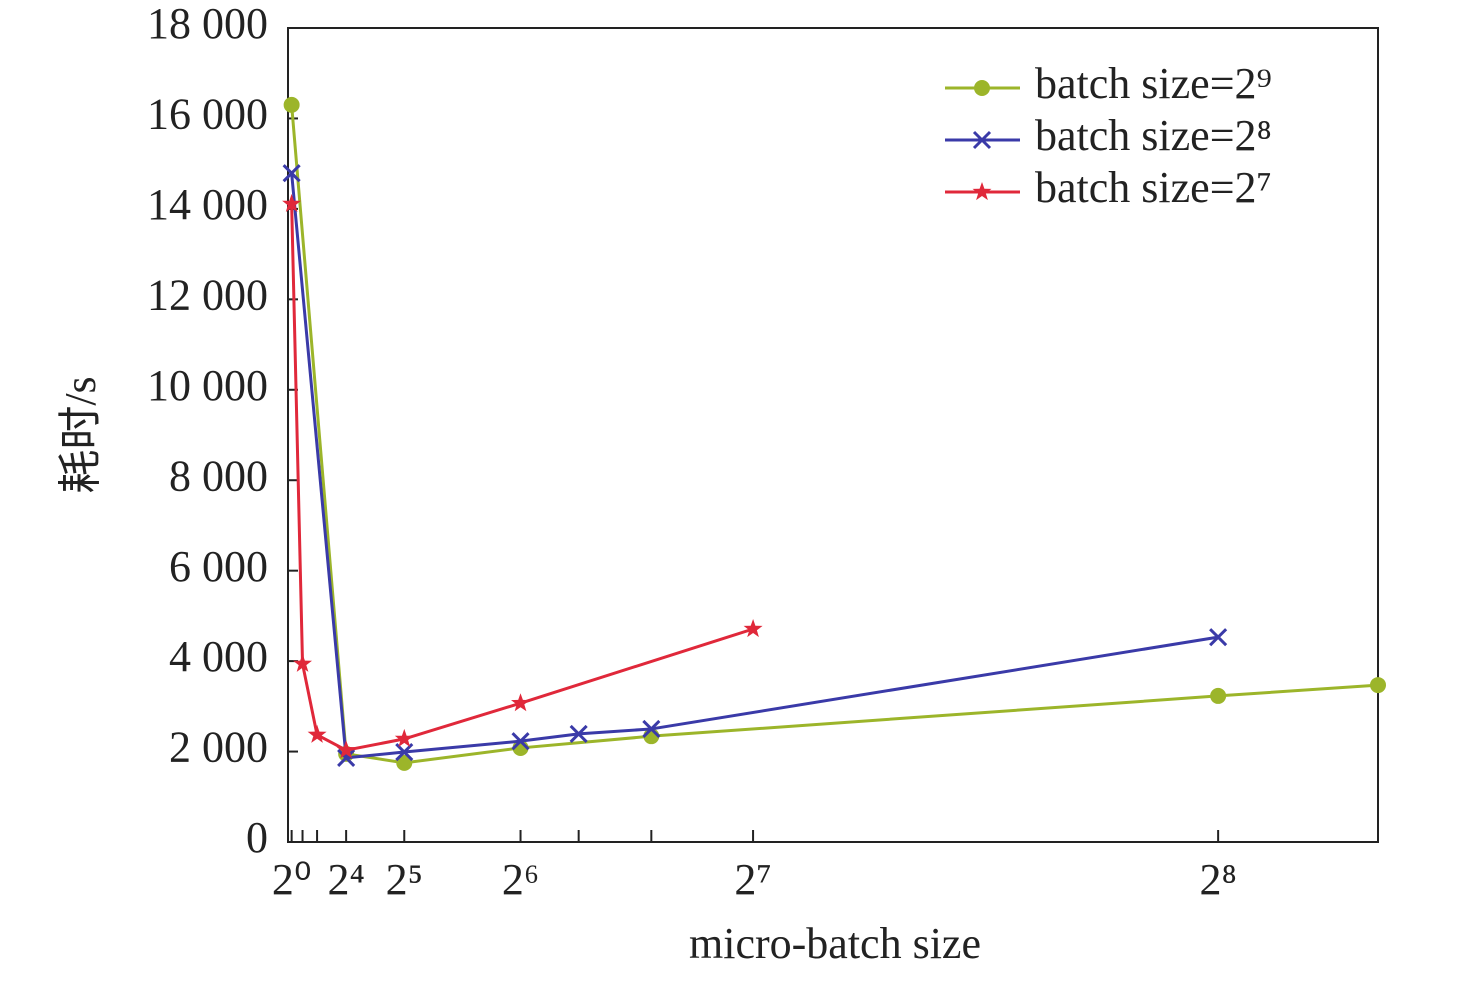  Describe the element at coordinates (835, 943) in the screenshot. I see `x-axis-label: micro-batch size` at that location.